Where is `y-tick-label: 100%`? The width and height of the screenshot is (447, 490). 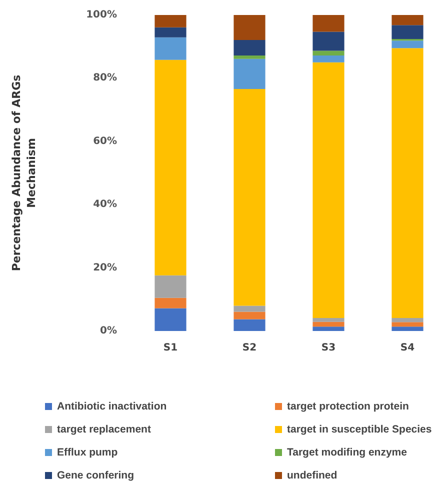
y-tick-label: 100% is located at coordinates (101, 15).